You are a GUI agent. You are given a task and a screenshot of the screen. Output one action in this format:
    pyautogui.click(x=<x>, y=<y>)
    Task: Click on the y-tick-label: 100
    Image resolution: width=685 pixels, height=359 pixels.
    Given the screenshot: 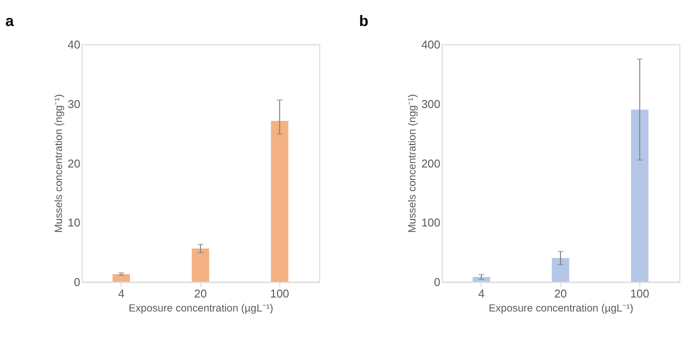 What is the action you would take?
    pyautogui.click(x=430, y=224)
    